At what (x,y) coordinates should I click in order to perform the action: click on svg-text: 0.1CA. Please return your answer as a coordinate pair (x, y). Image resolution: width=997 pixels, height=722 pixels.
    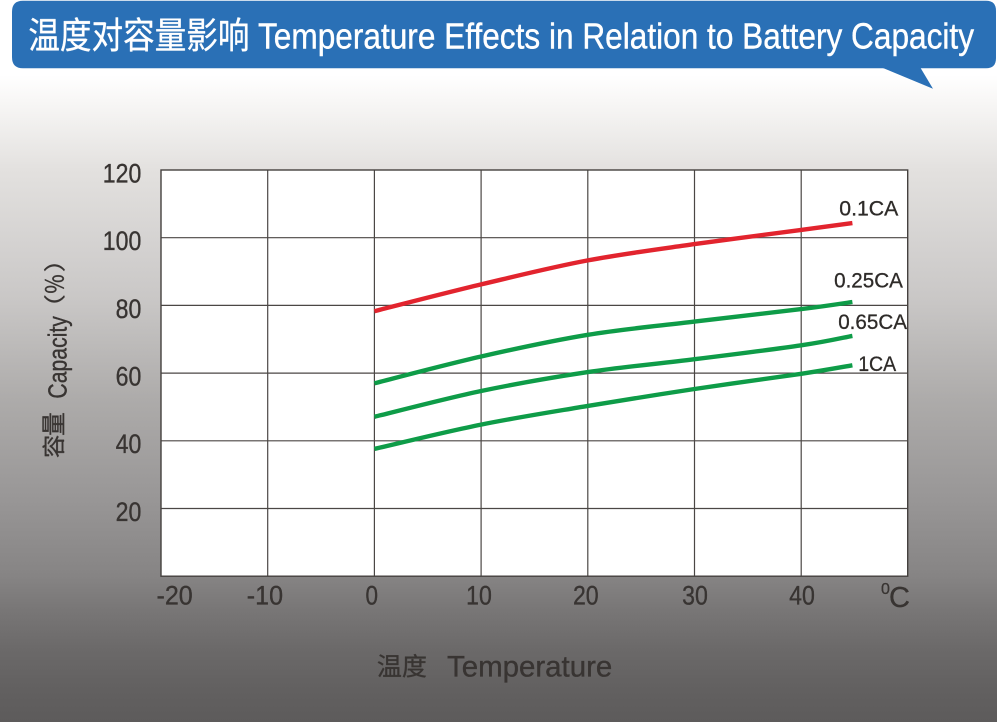
    Looking at the image, I should click on (869, 207).